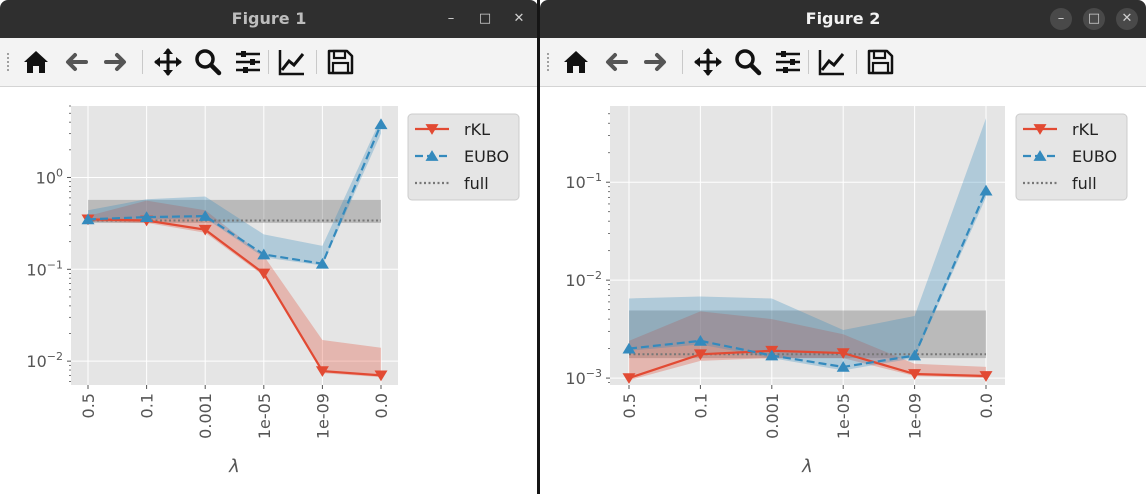 This screenshot has width=1146, height=494. What do you see at coordinates (538, 247) in the screenshot?
I see `window-divider` at bounding box center [538, 247].